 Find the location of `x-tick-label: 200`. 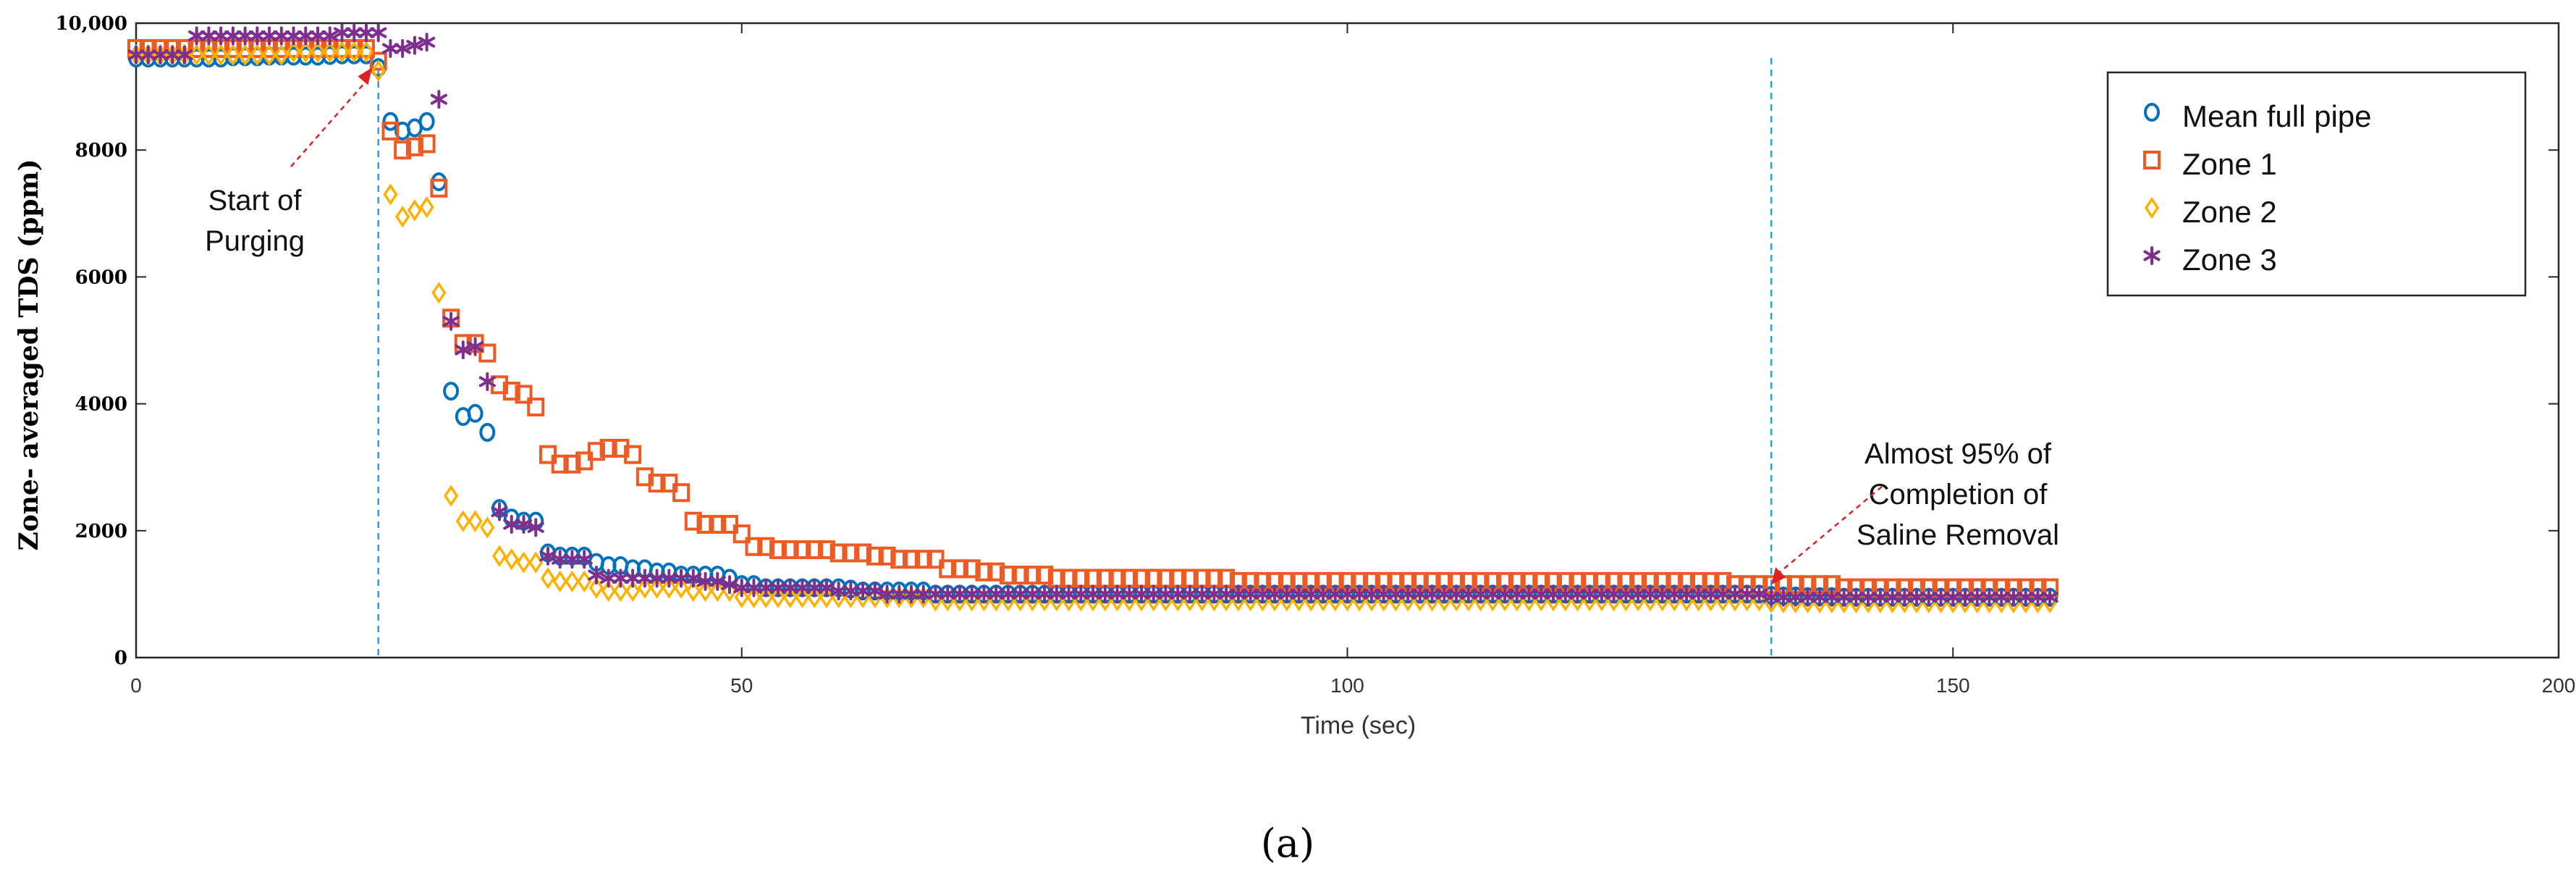

x-tick-label: 200 is located at coordinates (2559, 685).